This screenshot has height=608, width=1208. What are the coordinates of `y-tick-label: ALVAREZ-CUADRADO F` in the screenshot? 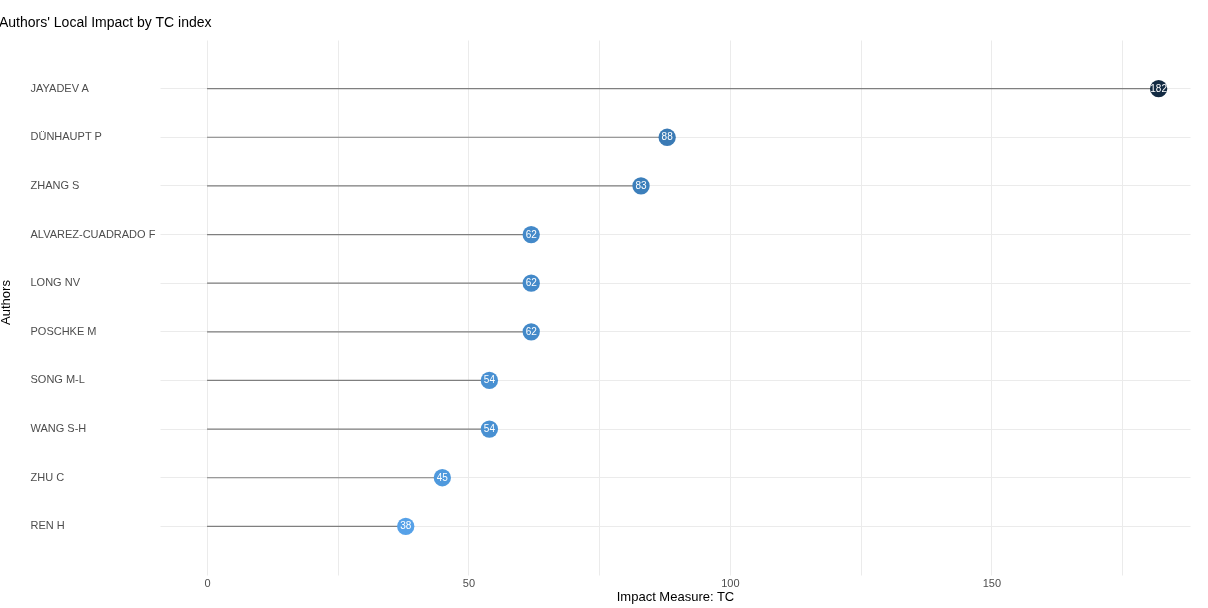 It's located at (93, 233).